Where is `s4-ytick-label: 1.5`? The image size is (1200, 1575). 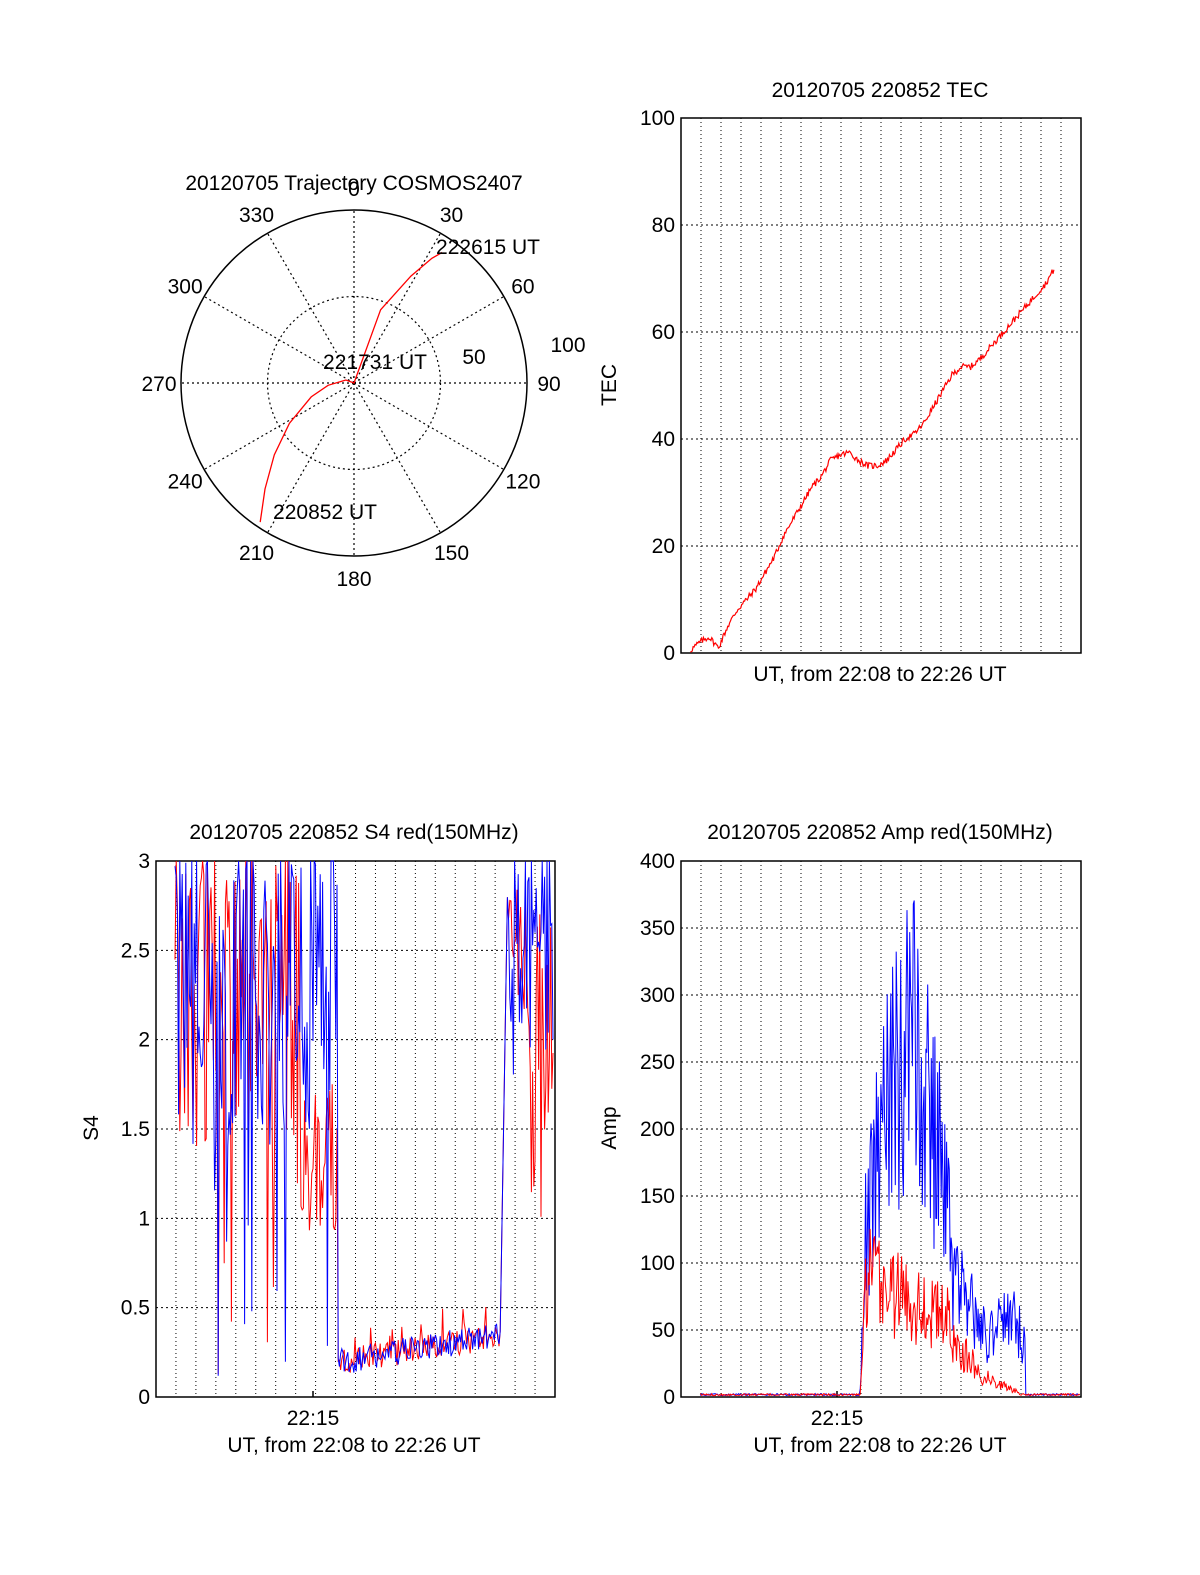 s4-ytick-label: 1.5 is located at coordinates (135, 1129).